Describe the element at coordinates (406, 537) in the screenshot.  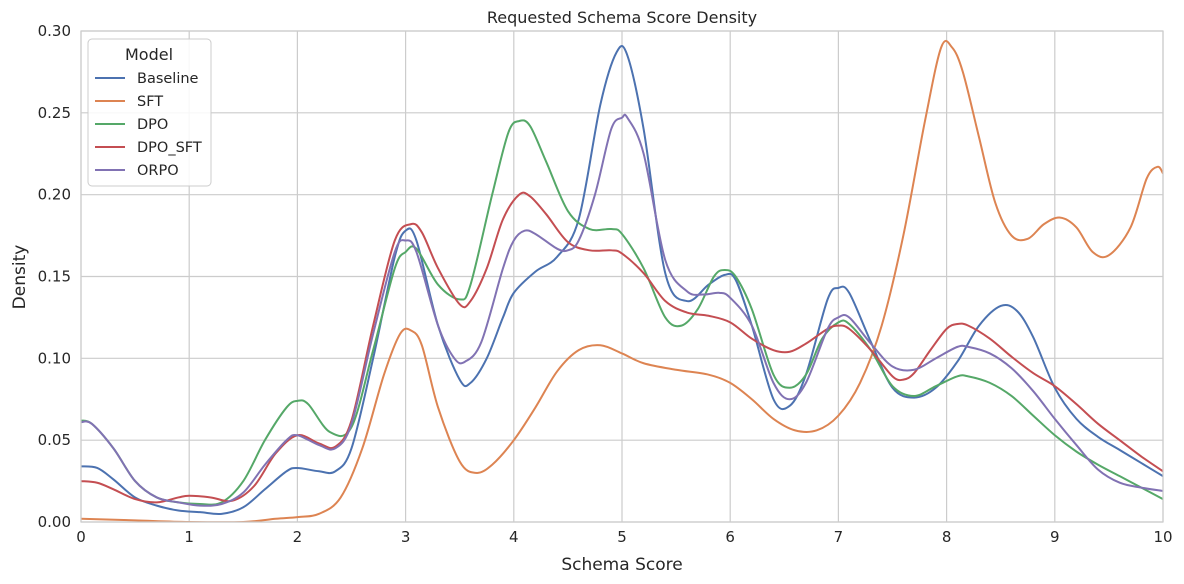
I see `x-tick-label: 3` at that location.